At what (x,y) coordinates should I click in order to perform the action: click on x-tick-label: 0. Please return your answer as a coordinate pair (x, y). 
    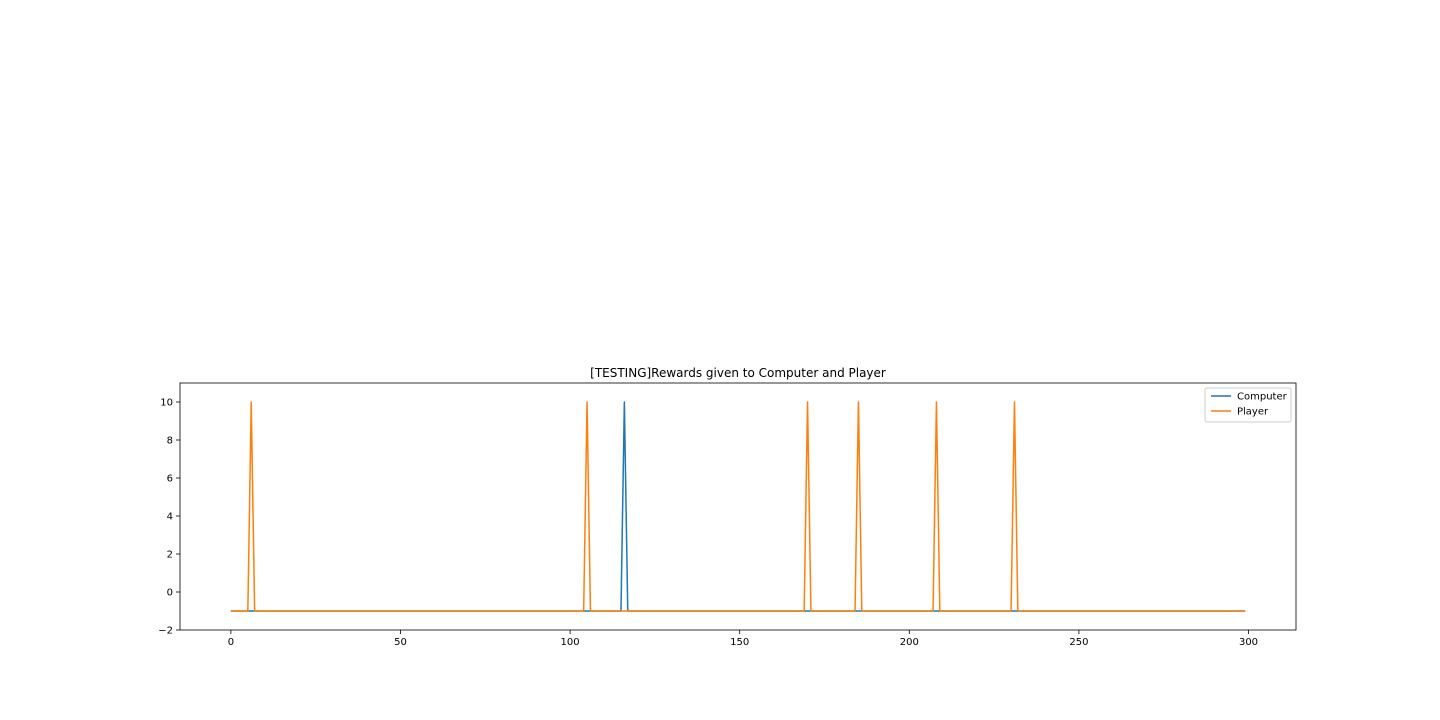
    Looking at the image, I should click on (231, 642).